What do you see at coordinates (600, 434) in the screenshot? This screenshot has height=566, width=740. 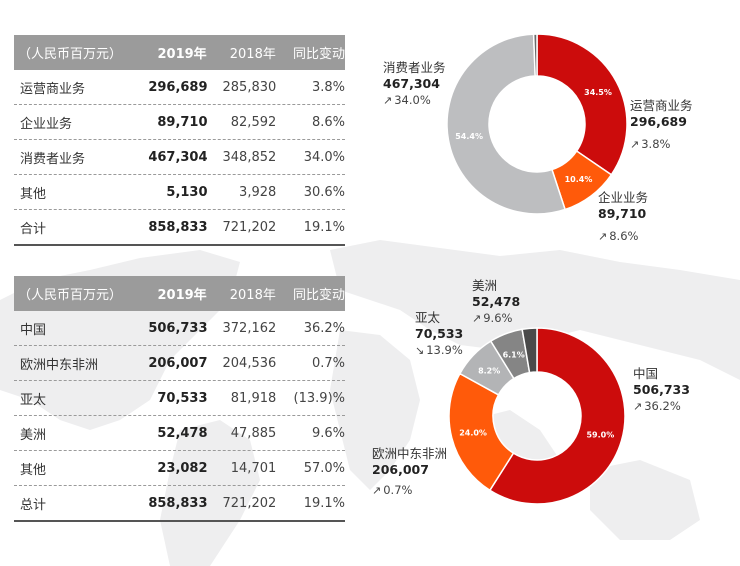 I see `slice-label: 59.0%` at bounding box center [600, 434].